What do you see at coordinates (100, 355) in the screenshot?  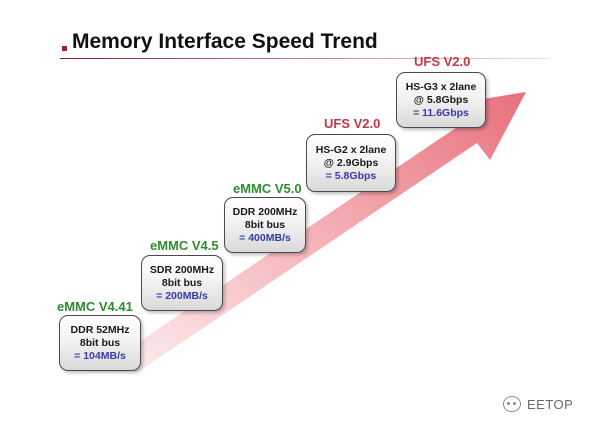 I see `stage-1-speed: = 104MB/s` at bounding box center [100, 355].